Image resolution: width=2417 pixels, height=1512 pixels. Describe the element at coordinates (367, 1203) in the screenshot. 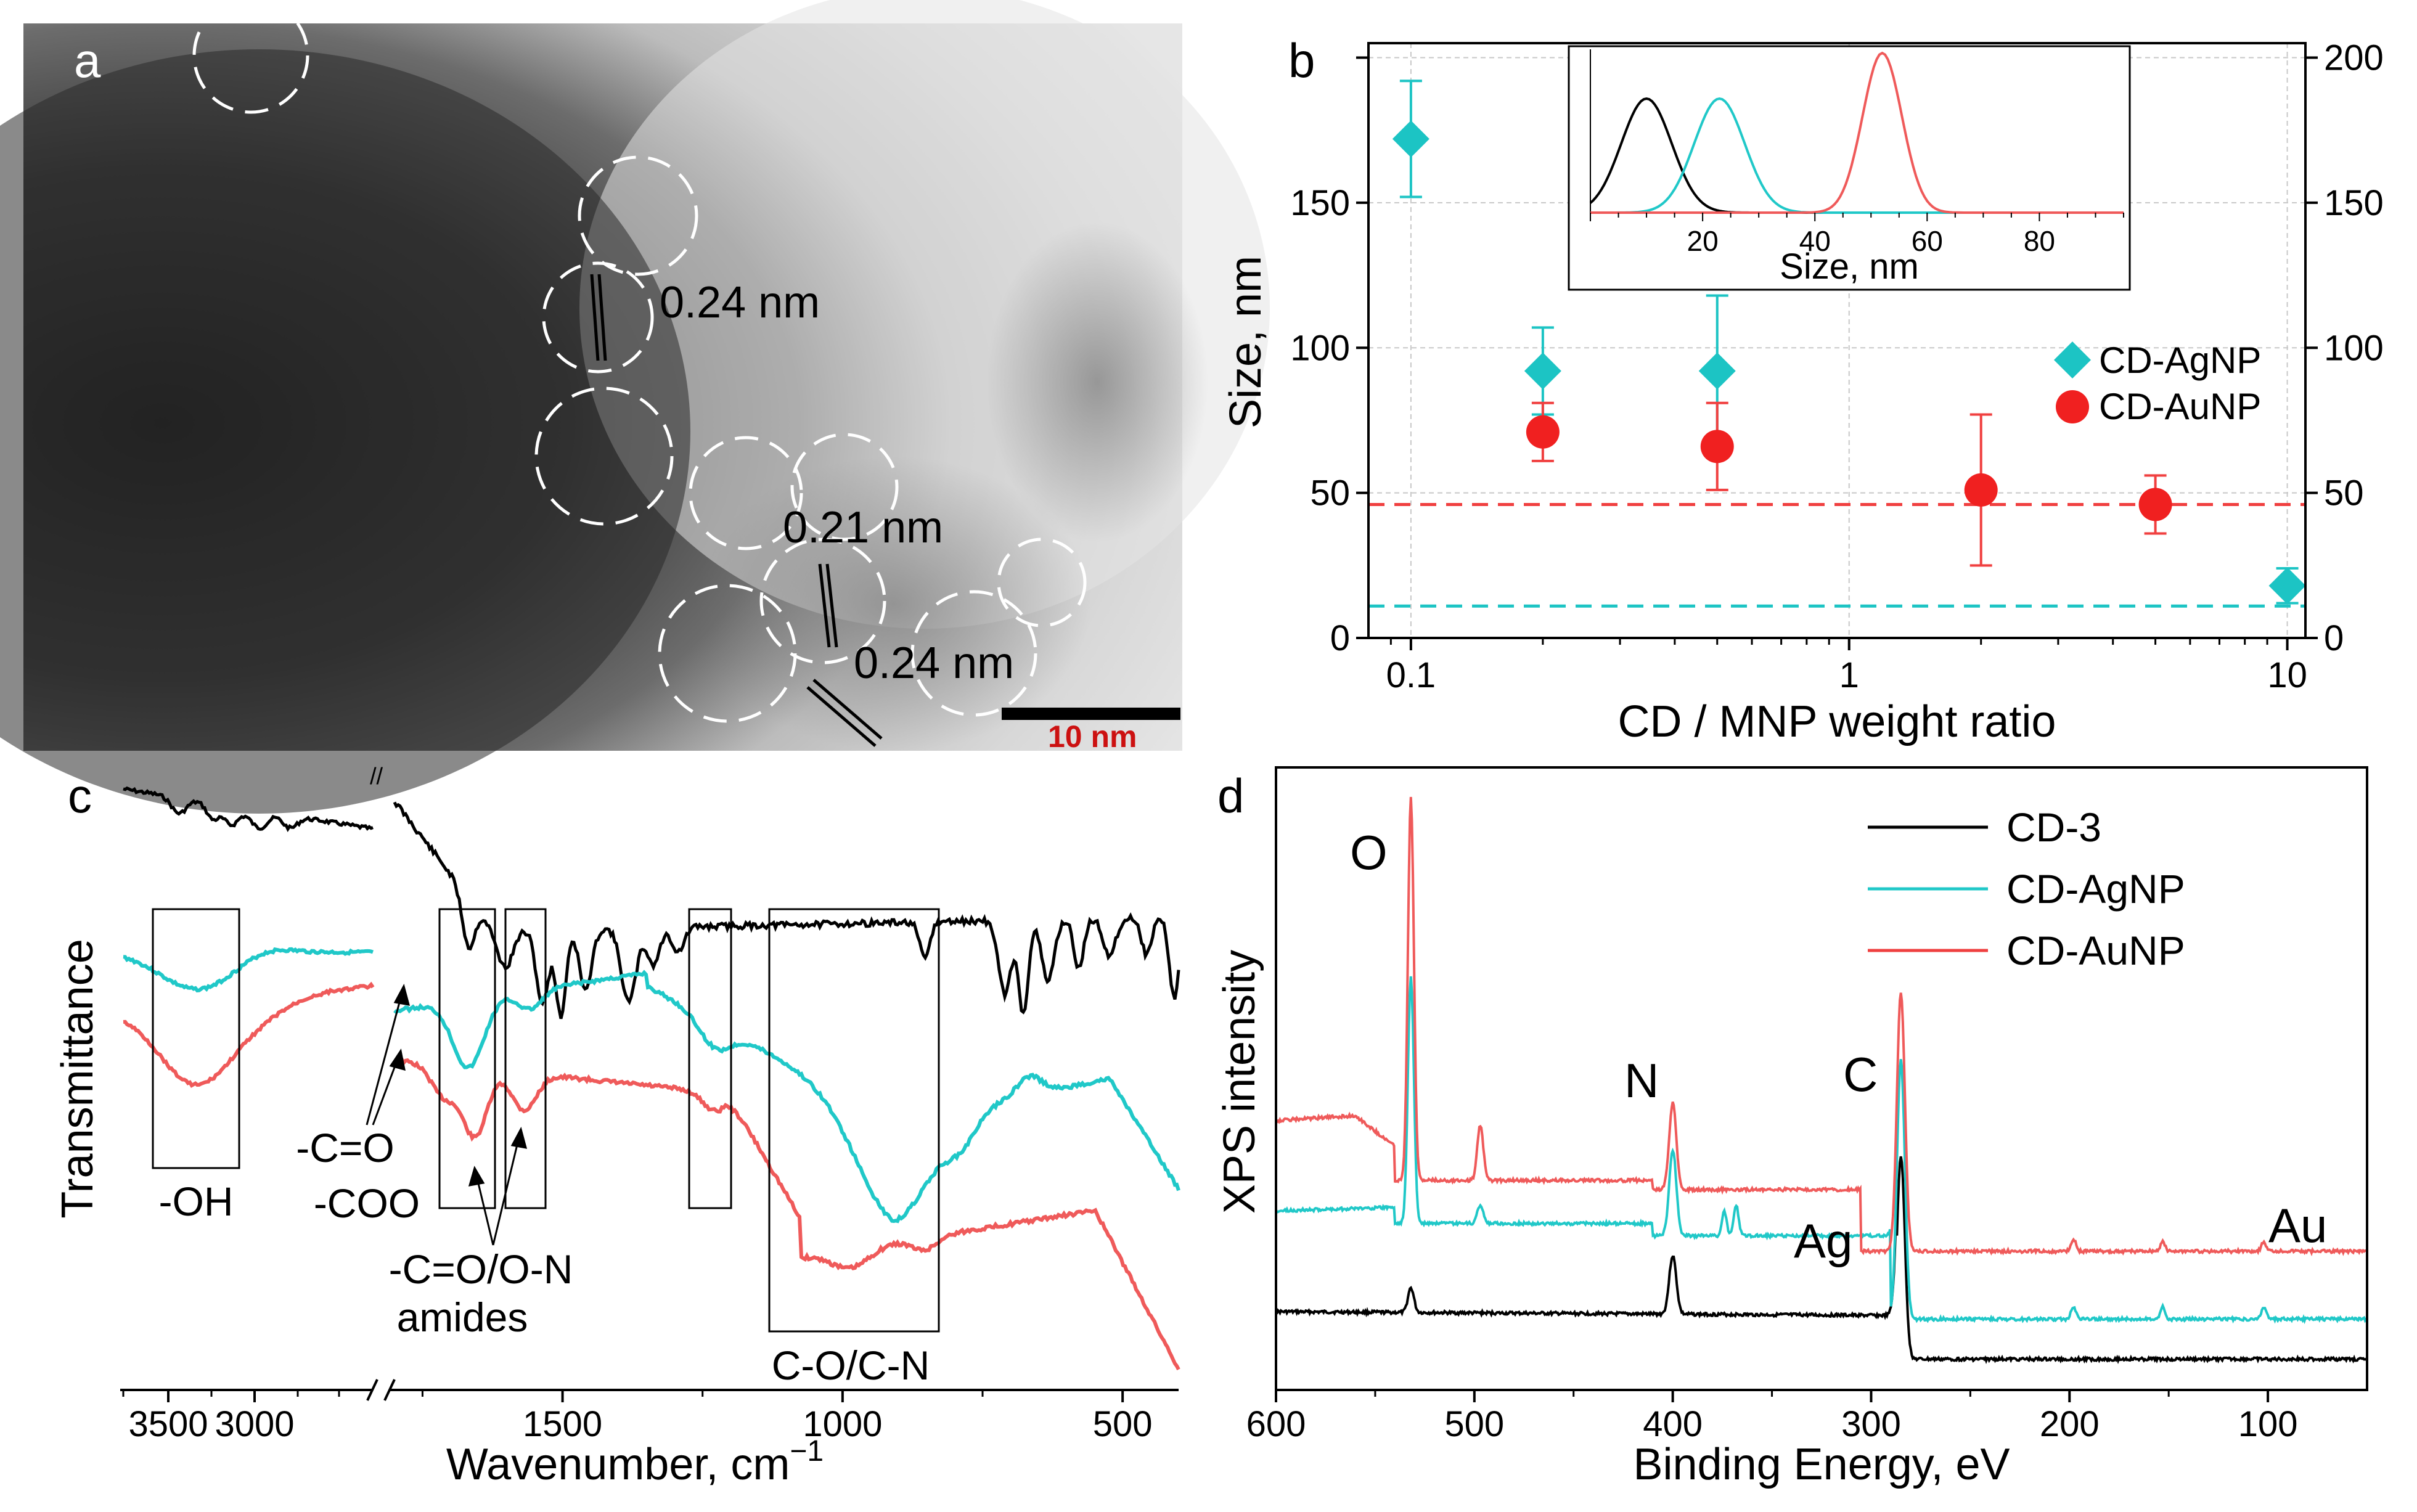

I see `annotation-coo: -COO` at that location.